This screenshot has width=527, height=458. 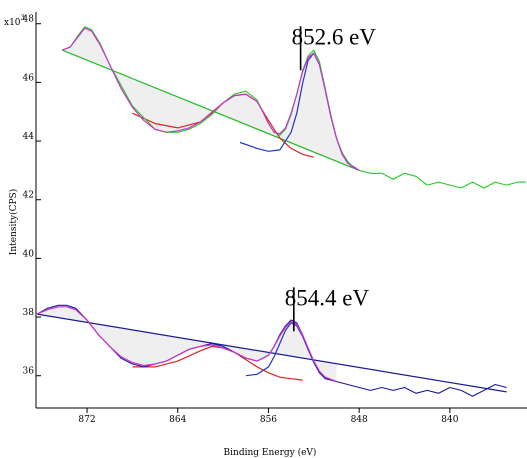 What do you see at coordinates (13, 222) in the screenshot?
I see `y-axis-title: Intensity(CPS)` at bounding box center [13, 222].